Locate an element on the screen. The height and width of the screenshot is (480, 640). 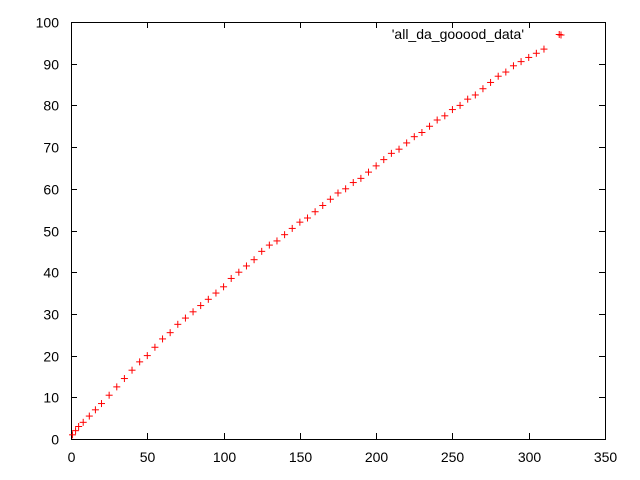
y-tick-label: 60 is located at coordinates (51, 190).